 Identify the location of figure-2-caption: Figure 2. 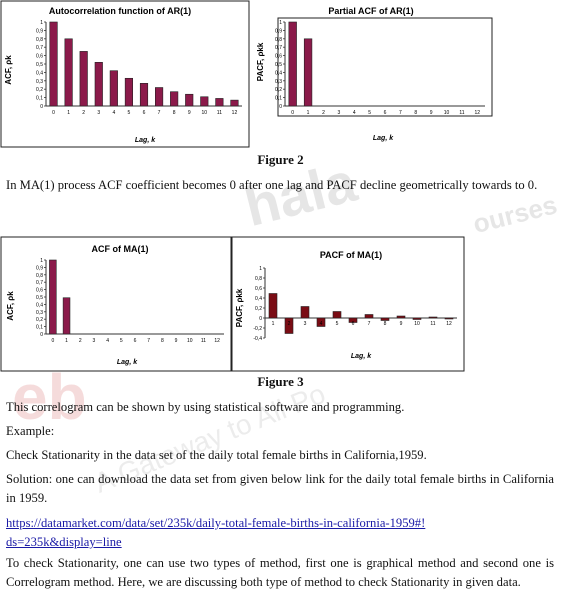
(280, 159).